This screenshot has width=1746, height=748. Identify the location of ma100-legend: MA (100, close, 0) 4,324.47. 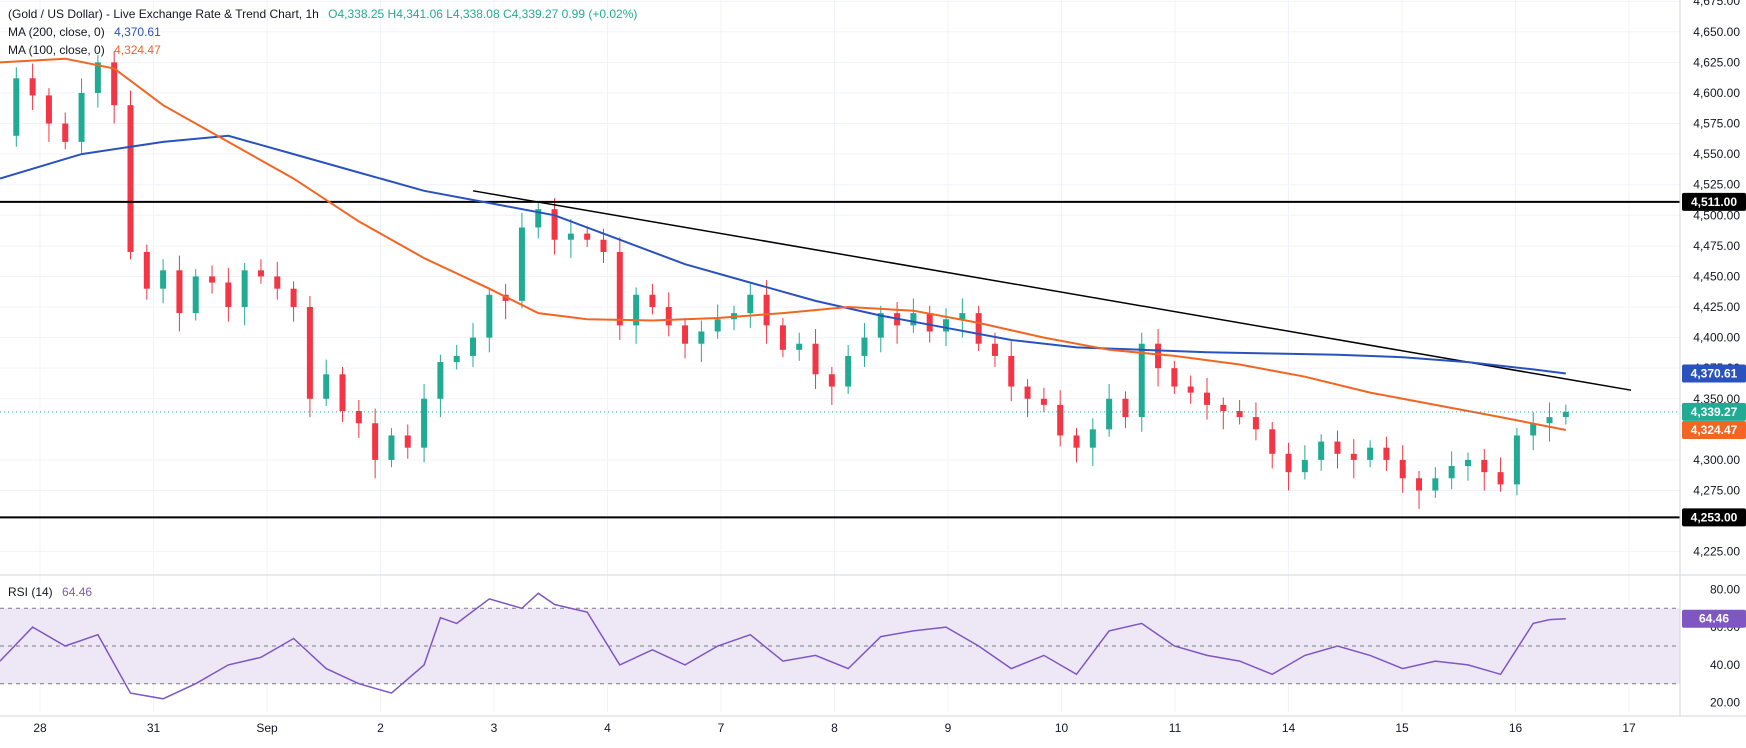
(84, 50).